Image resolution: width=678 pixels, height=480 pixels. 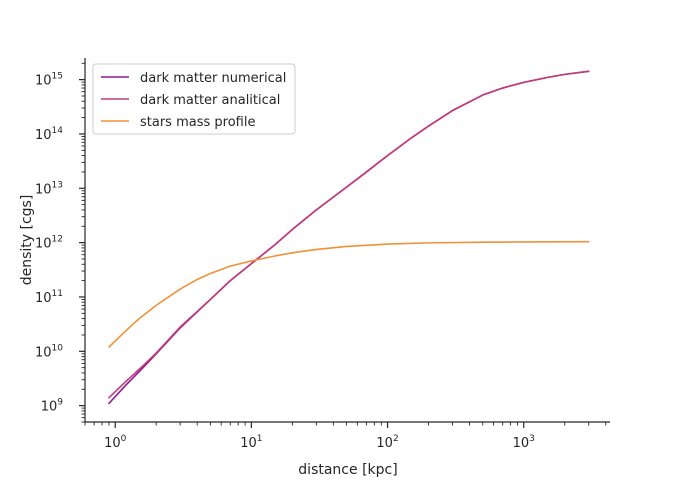 I want to click on y-axis-label: density [cgs], so click(x=27, y=240).